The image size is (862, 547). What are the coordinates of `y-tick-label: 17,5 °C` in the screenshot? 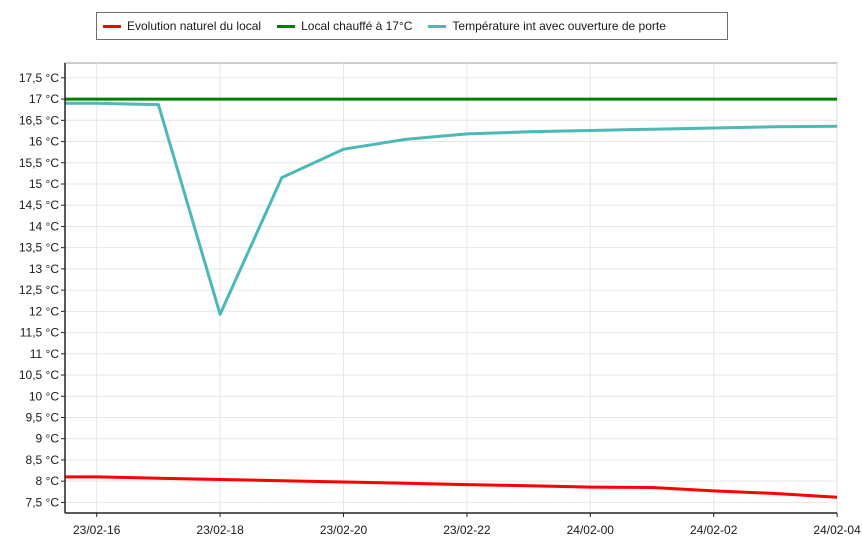 It's located at (39, 78).